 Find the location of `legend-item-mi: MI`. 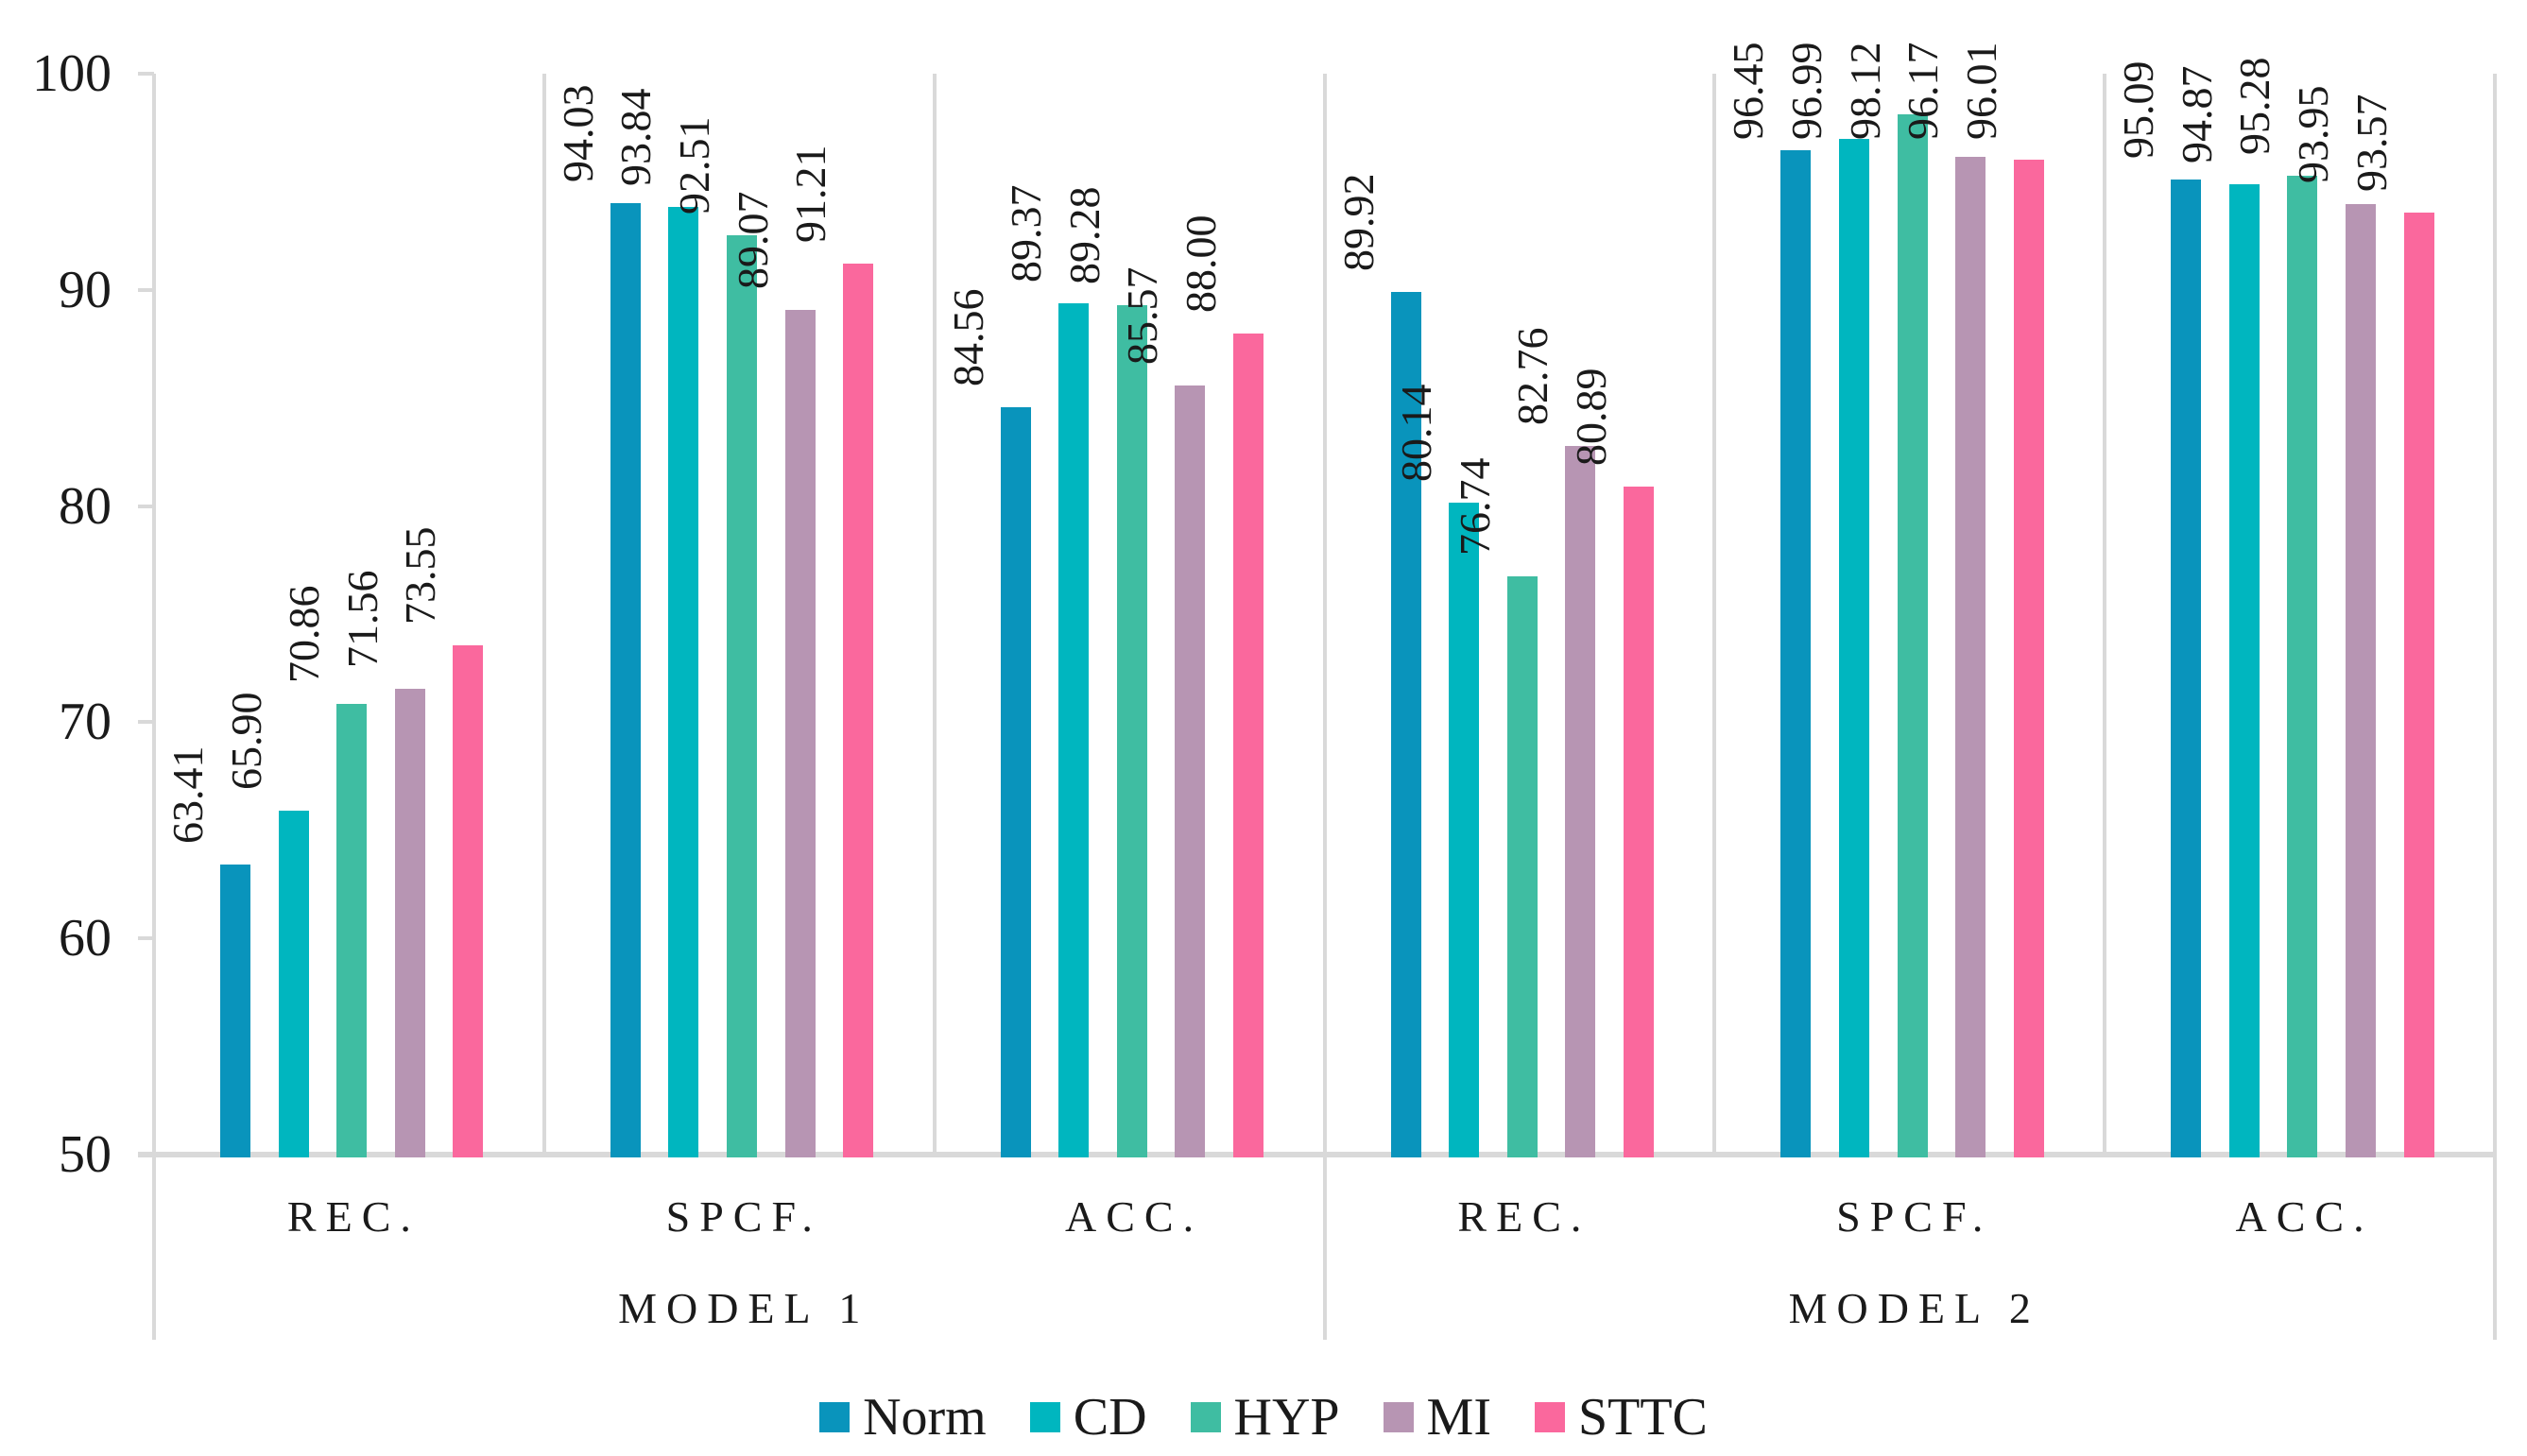

legend-item-mi: MI is located at coordinates (1437, 1417).